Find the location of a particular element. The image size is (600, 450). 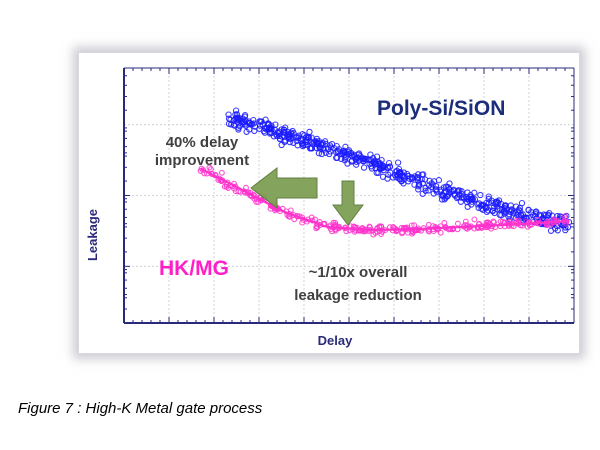

trend-lines is located at coordinates (384, 199).